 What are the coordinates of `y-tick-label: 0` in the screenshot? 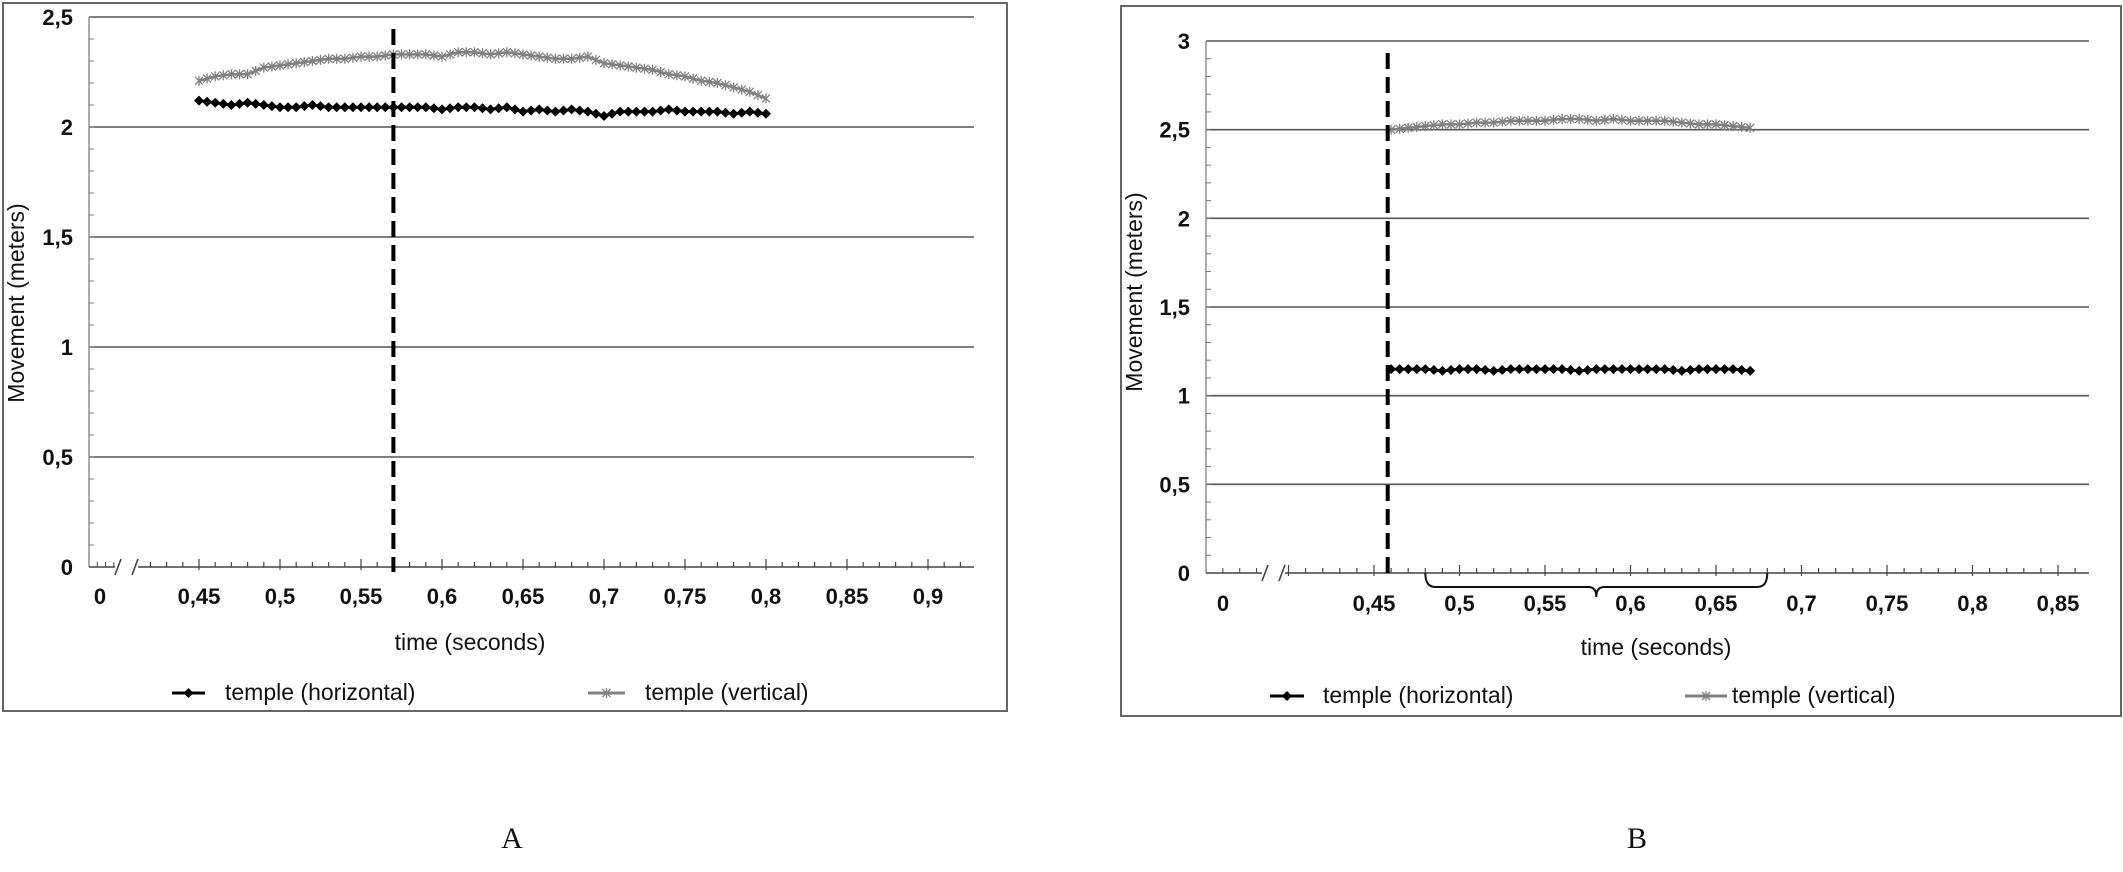 It's located at (1184, 573).